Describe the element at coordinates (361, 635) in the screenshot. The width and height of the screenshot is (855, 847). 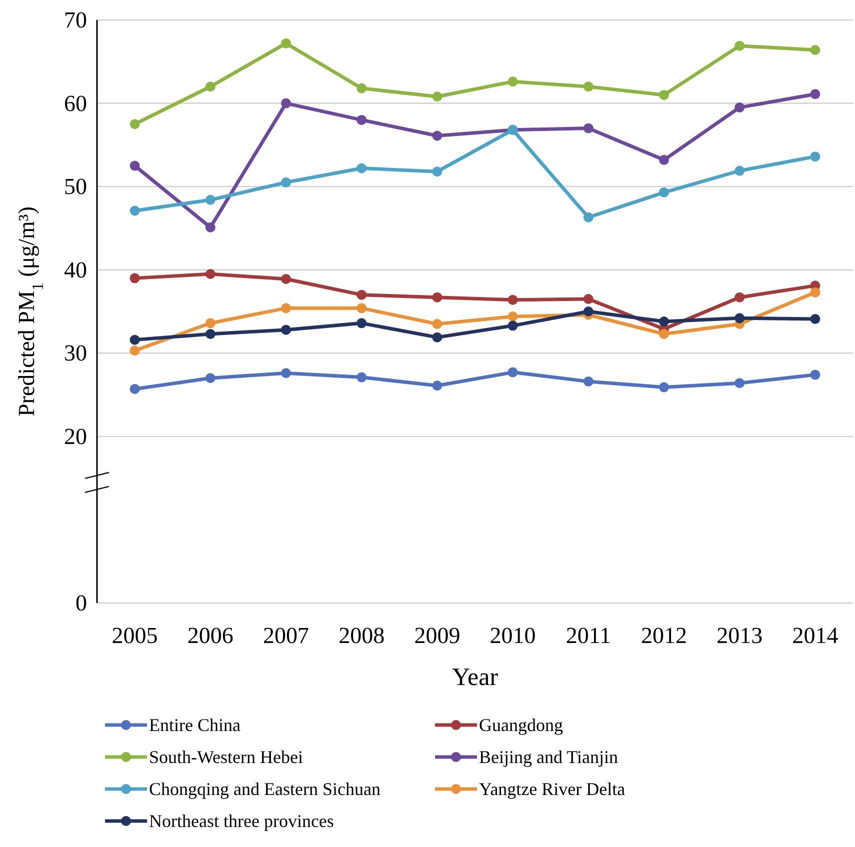
I see `x-tick-label: 2008` at that location.